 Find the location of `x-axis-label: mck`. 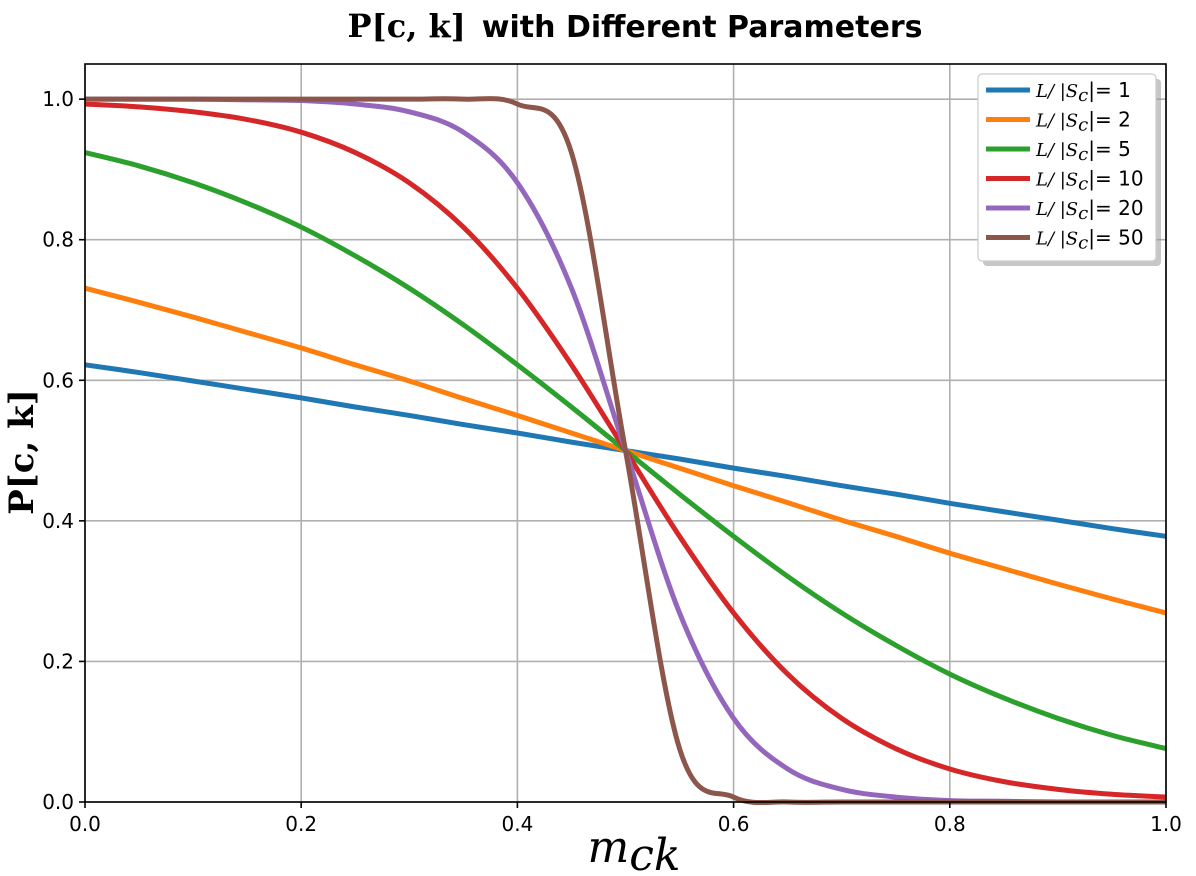

x-axis-label: mck is located at coordinates (633, 849).